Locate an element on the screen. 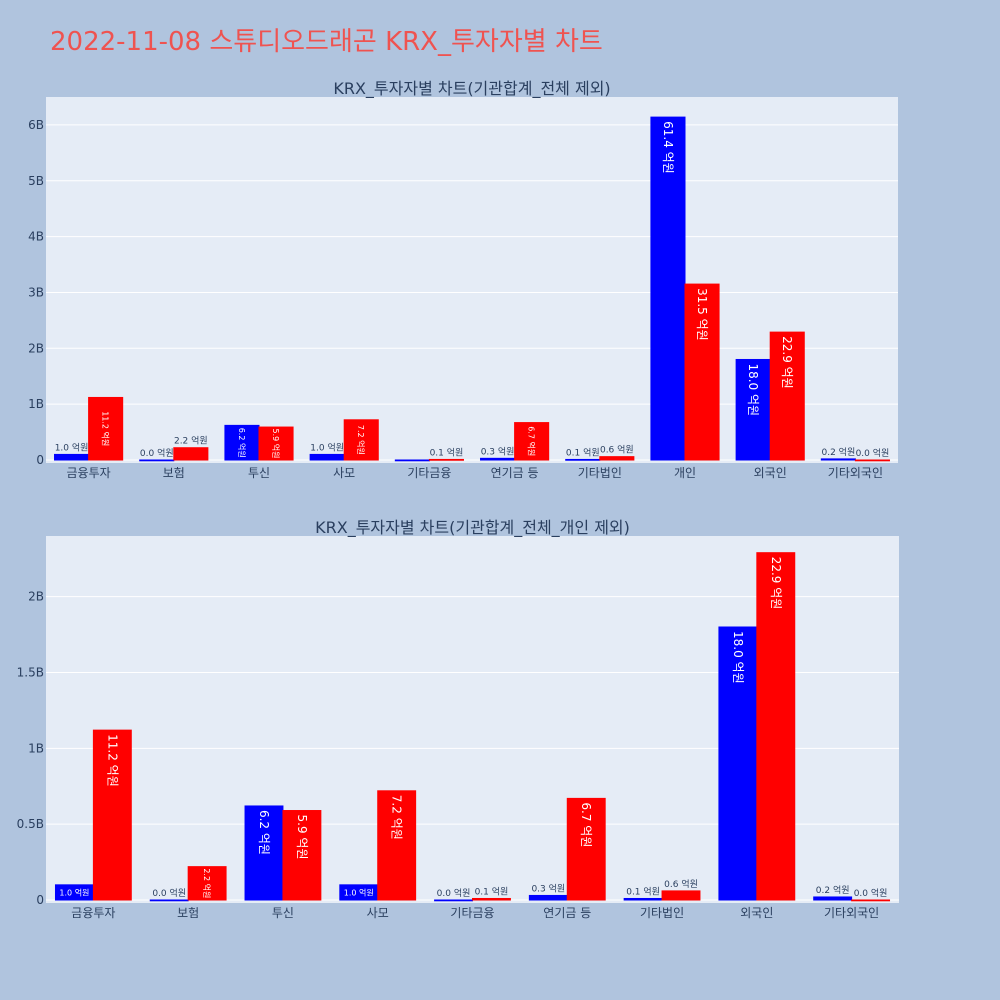  x-tick-label: 금융투자 is located at coordinates (89, 473).